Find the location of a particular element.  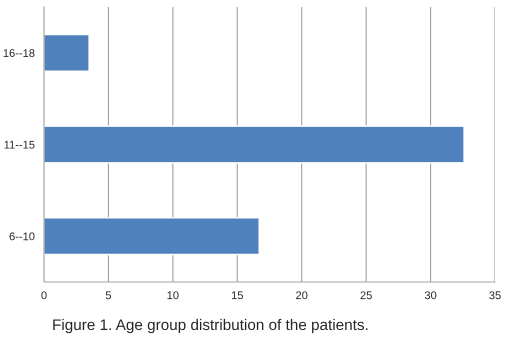

y-tick-label: 11--15 is located at coordinates (19, 144).